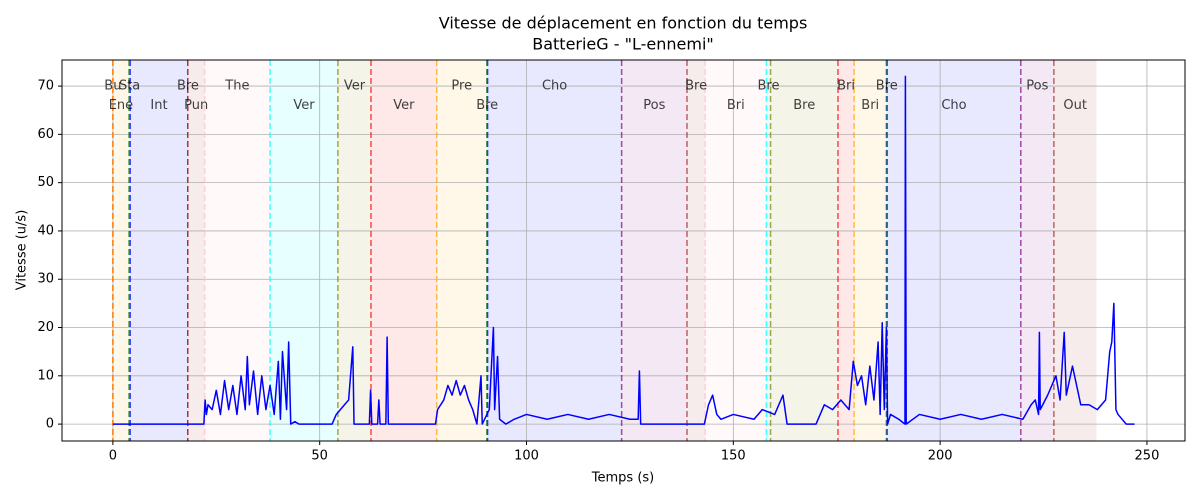 The height and width of the screenshot is (500, 1200). I want to click on y-tick-label: 50, so click(45, 182).